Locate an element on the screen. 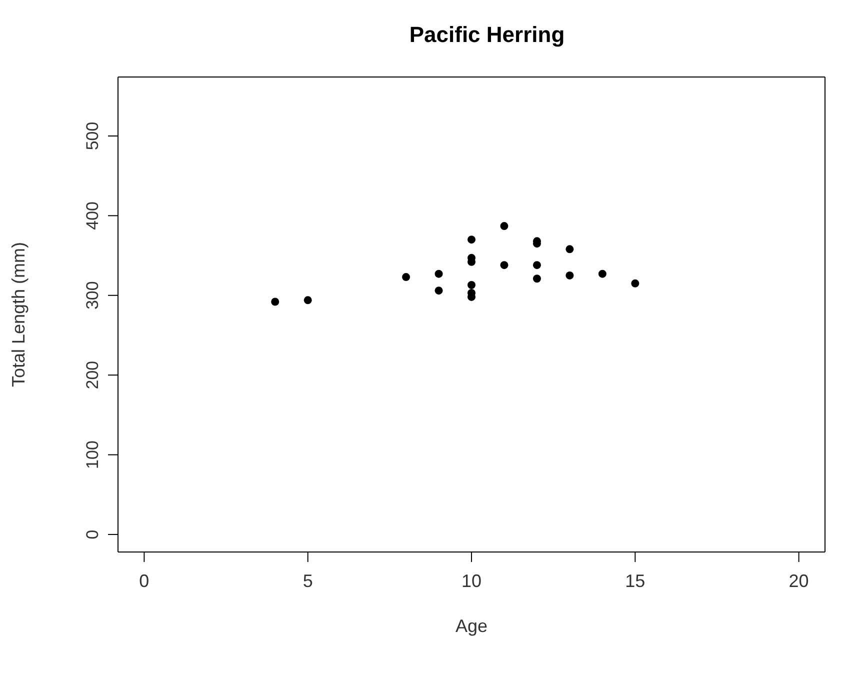 Image resolution: width=844 pixels, height=679 pixels. y-tick-label: 400 is located at coordinates (92, 215).